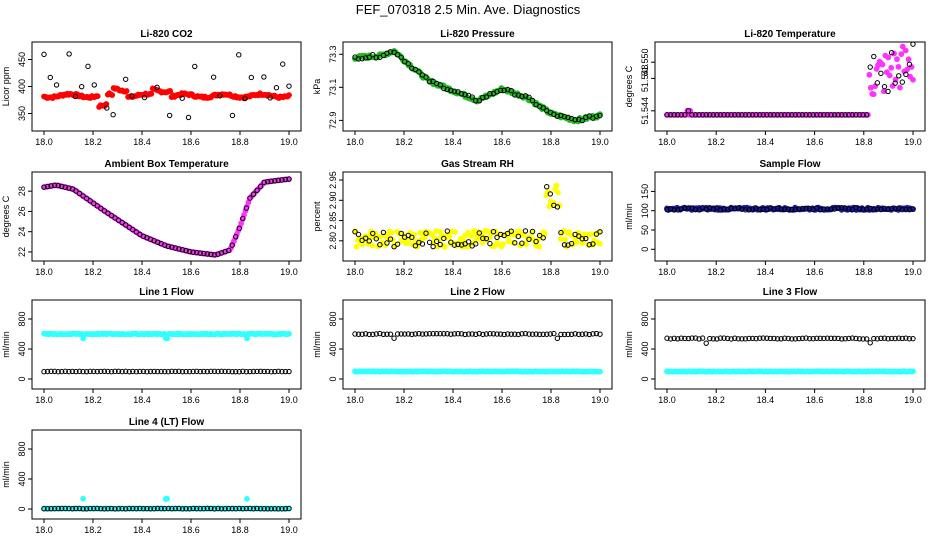 The height and width of the screenshot is (540, 936). Describe the element at coordinates (629, 86) in the screenshot. I see `y-axis-label: degrees C` at that location.